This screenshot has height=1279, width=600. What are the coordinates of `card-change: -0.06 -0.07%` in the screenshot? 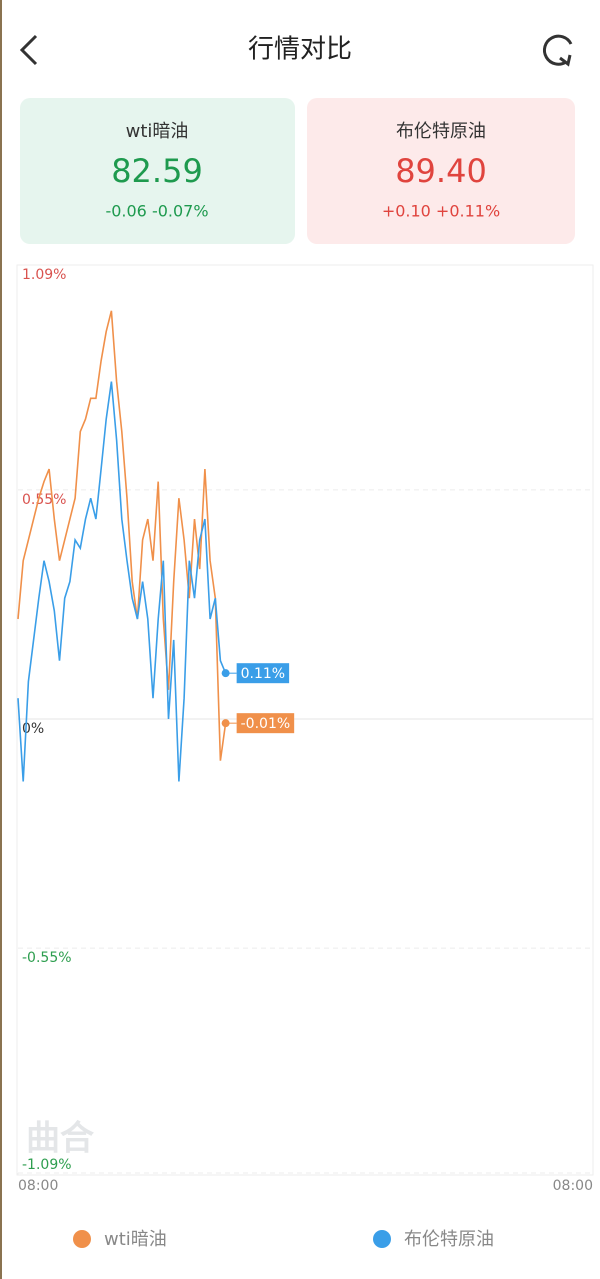 It's located at (156, 211).